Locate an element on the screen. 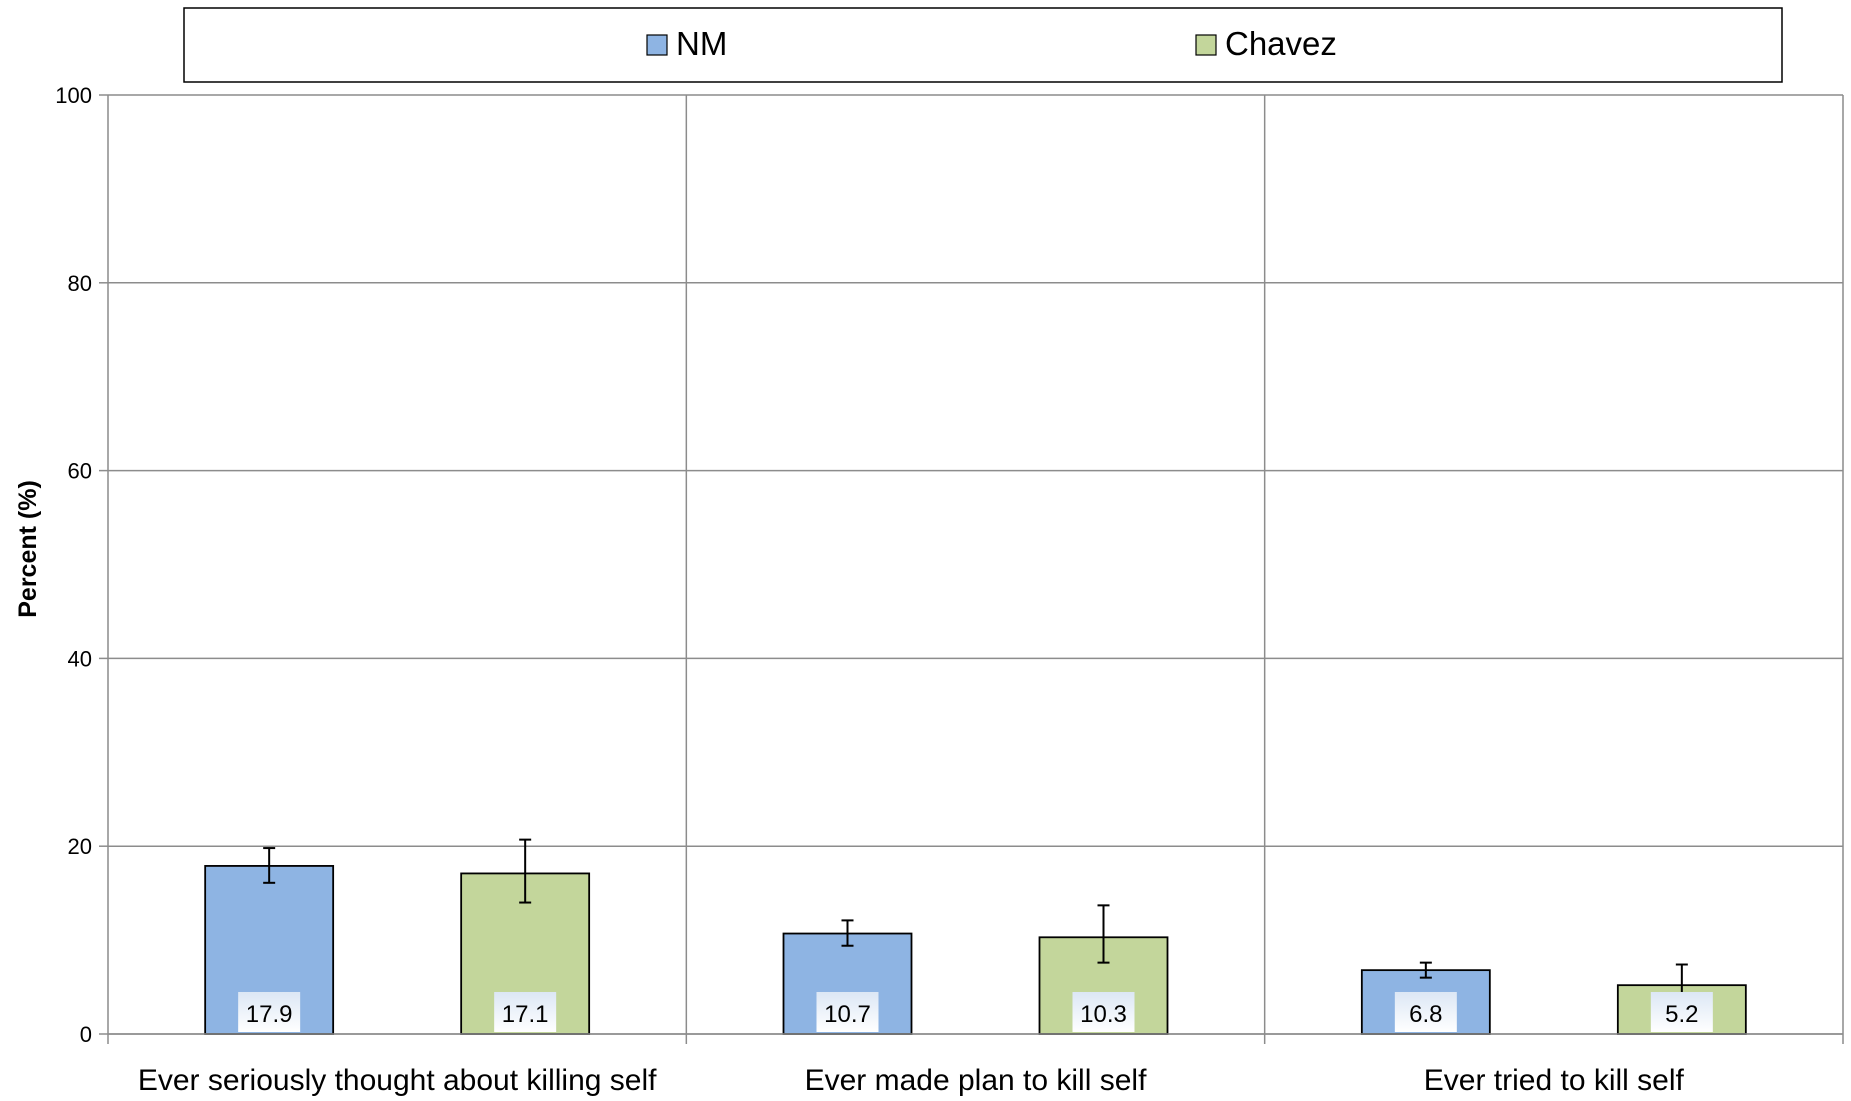 The image size is (1851, 1101). legend-label-chavez: Chavez is located at coordinates (1281, 43).